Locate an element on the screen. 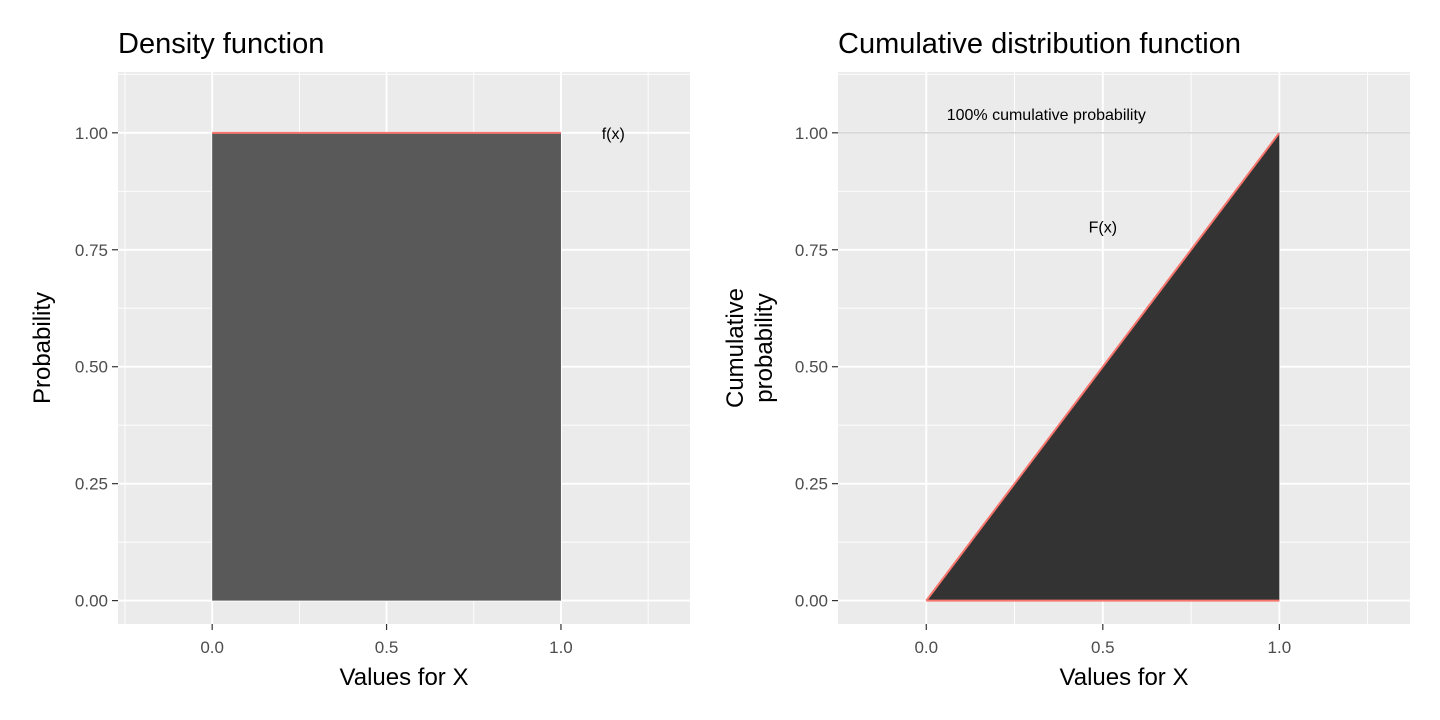 The image size is (1440, 720). cdf-y-tick-label: 0.50 is located at coordinates (811, 367).